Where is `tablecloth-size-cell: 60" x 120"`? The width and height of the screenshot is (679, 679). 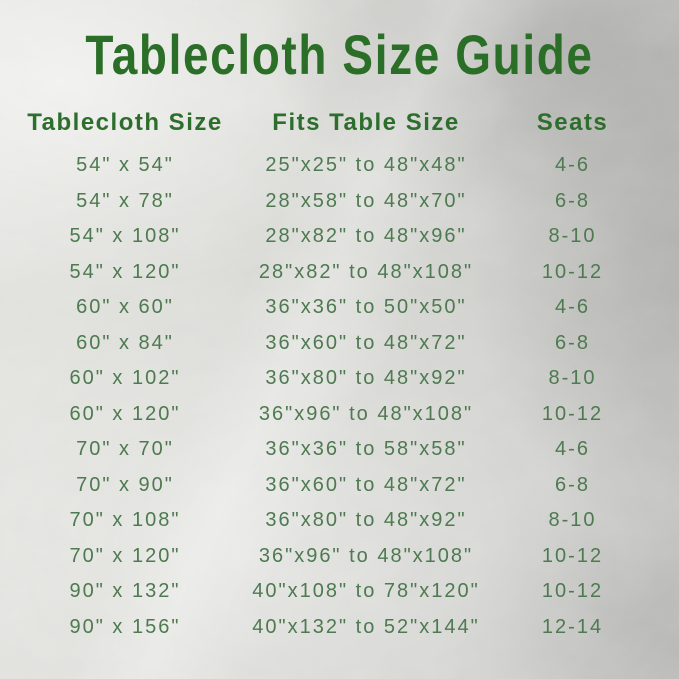 tablecloth-size-cell: 60" x 120" is located at coordinates (125, 413).